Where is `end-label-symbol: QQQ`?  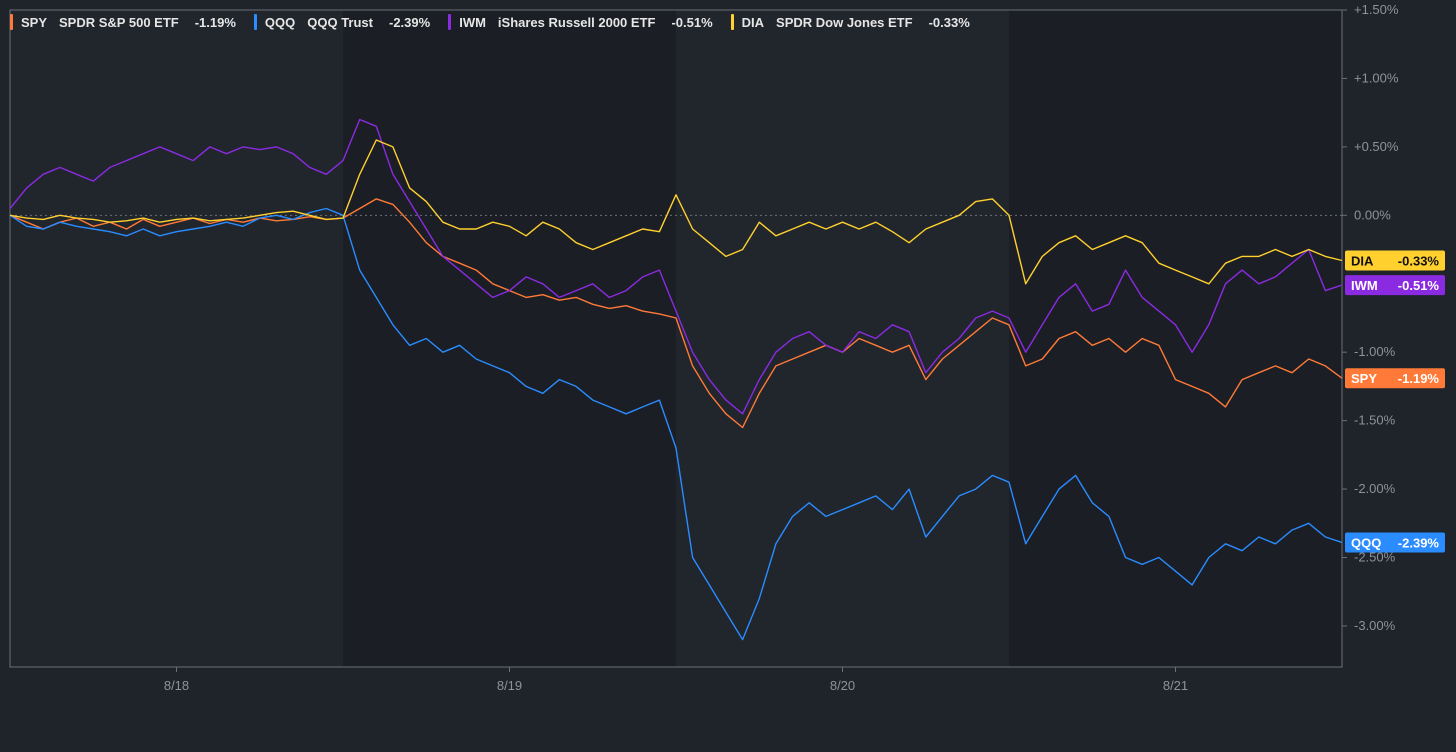
end-label-symbol: QQQ is located at coordinates (1366, 542).